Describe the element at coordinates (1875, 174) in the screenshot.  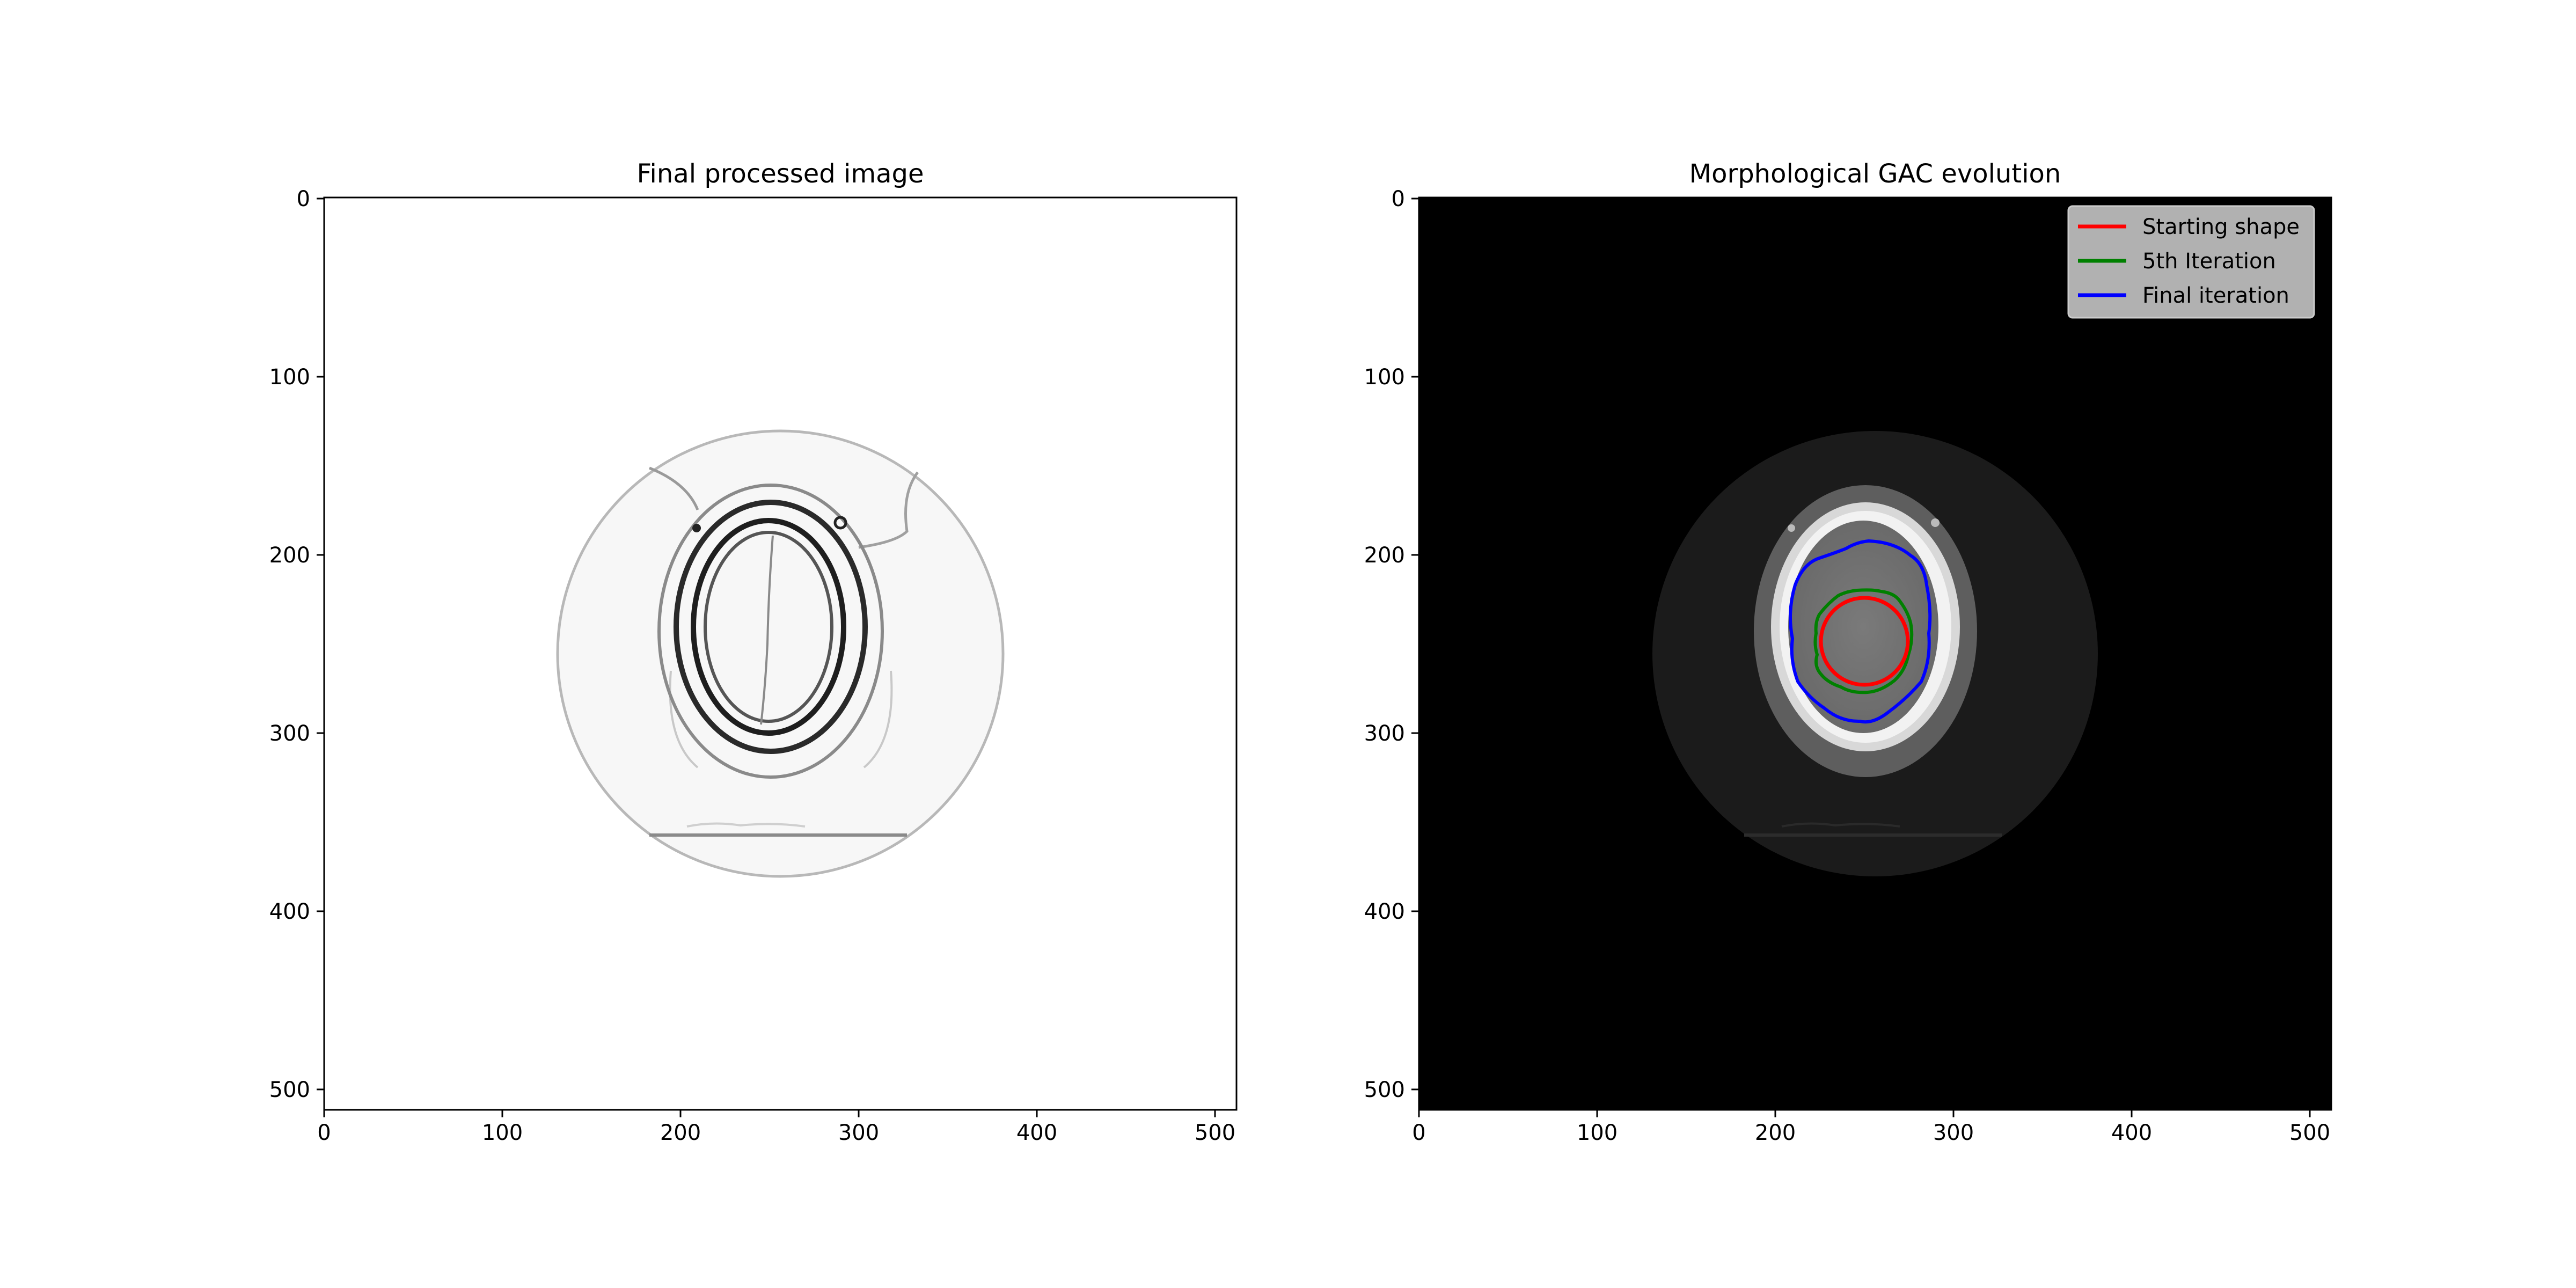
I see `right-panel-title: Morphological GAC evolution` at that location.